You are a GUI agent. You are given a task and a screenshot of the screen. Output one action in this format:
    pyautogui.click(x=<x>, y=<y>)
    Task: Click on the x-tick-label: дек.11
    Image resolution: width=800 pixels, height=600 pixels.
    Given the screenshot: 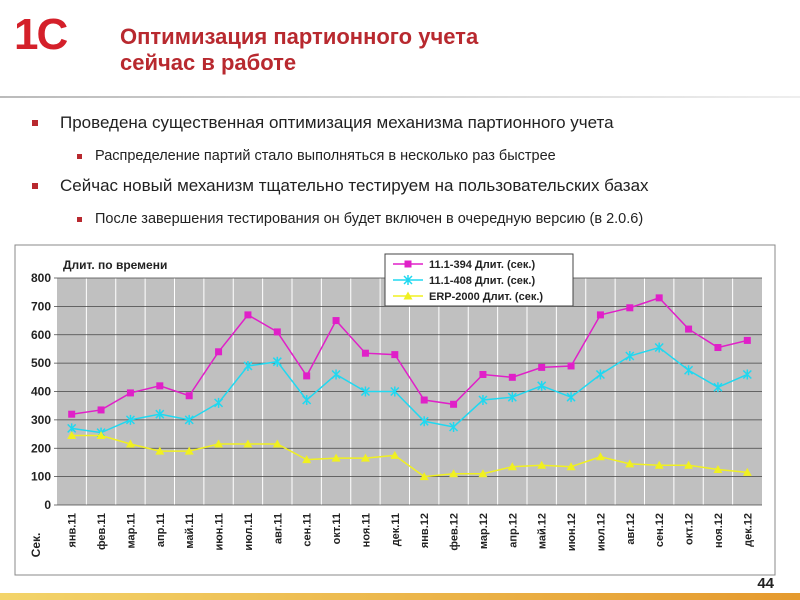 What is the action you would take?
    pyautogui.click(x=396, y=529)
    